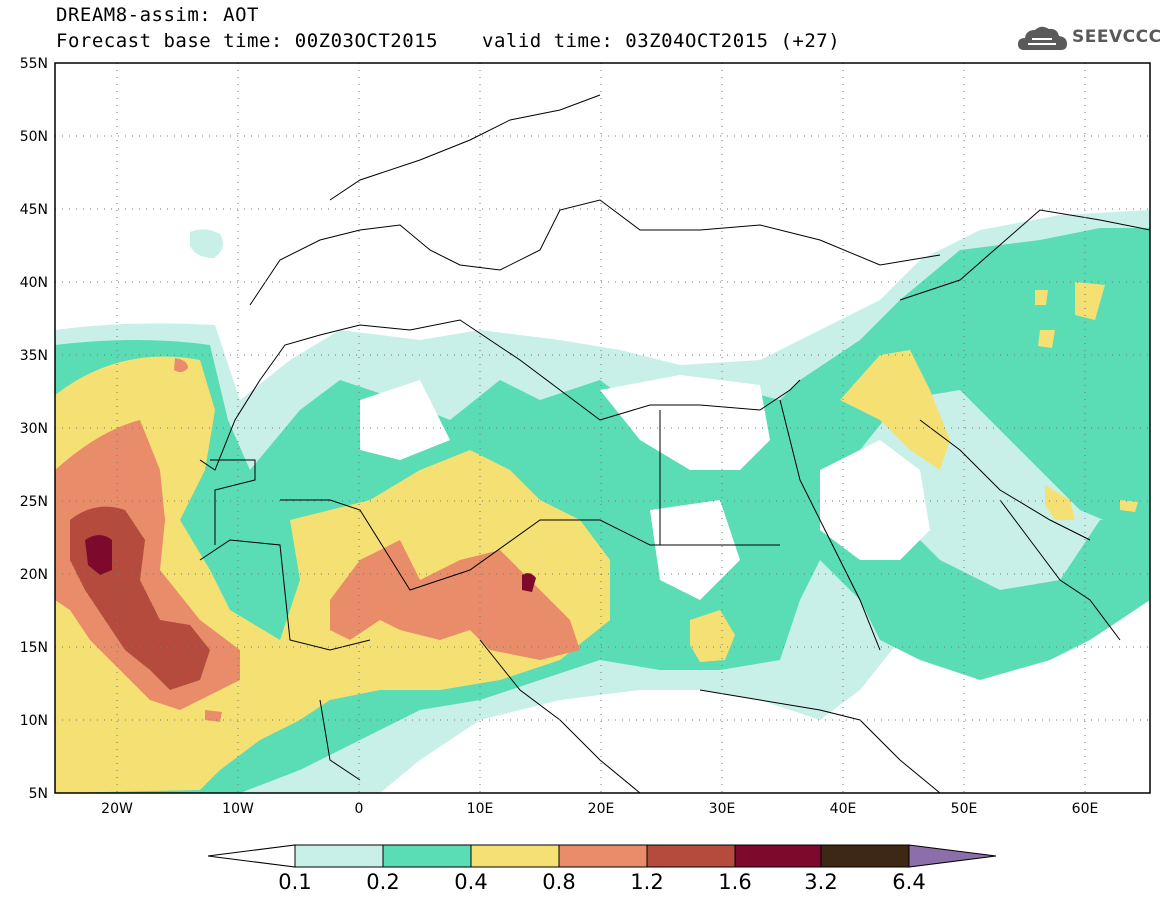 The width and height of the screenshot is (1165, 905). I want to click on colorbar-label: 6.4, so click(909, 882).